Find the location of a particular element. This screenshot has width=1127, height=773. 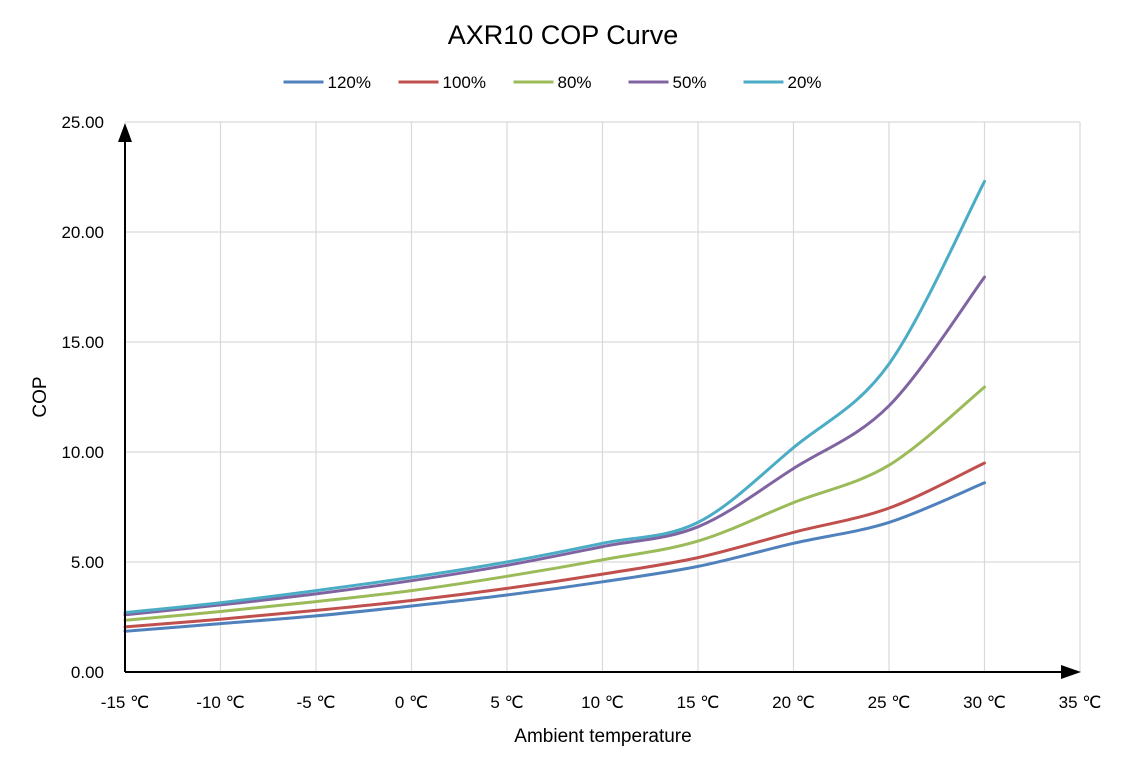

x-tick-label: 30 ℃ is located at coordinates (984, 702).